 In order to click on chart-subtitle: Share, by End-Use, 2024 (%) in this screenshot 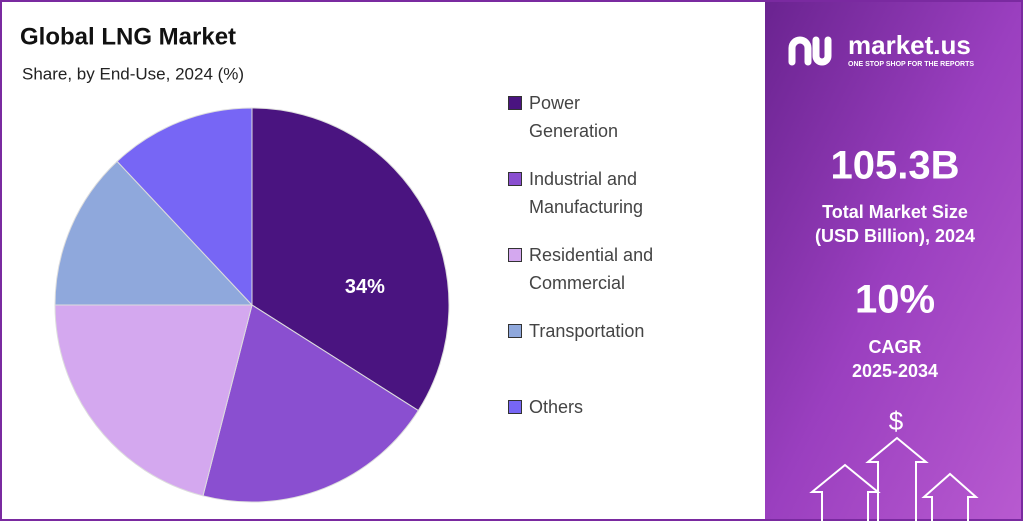, I will do `click(133, 73)`.